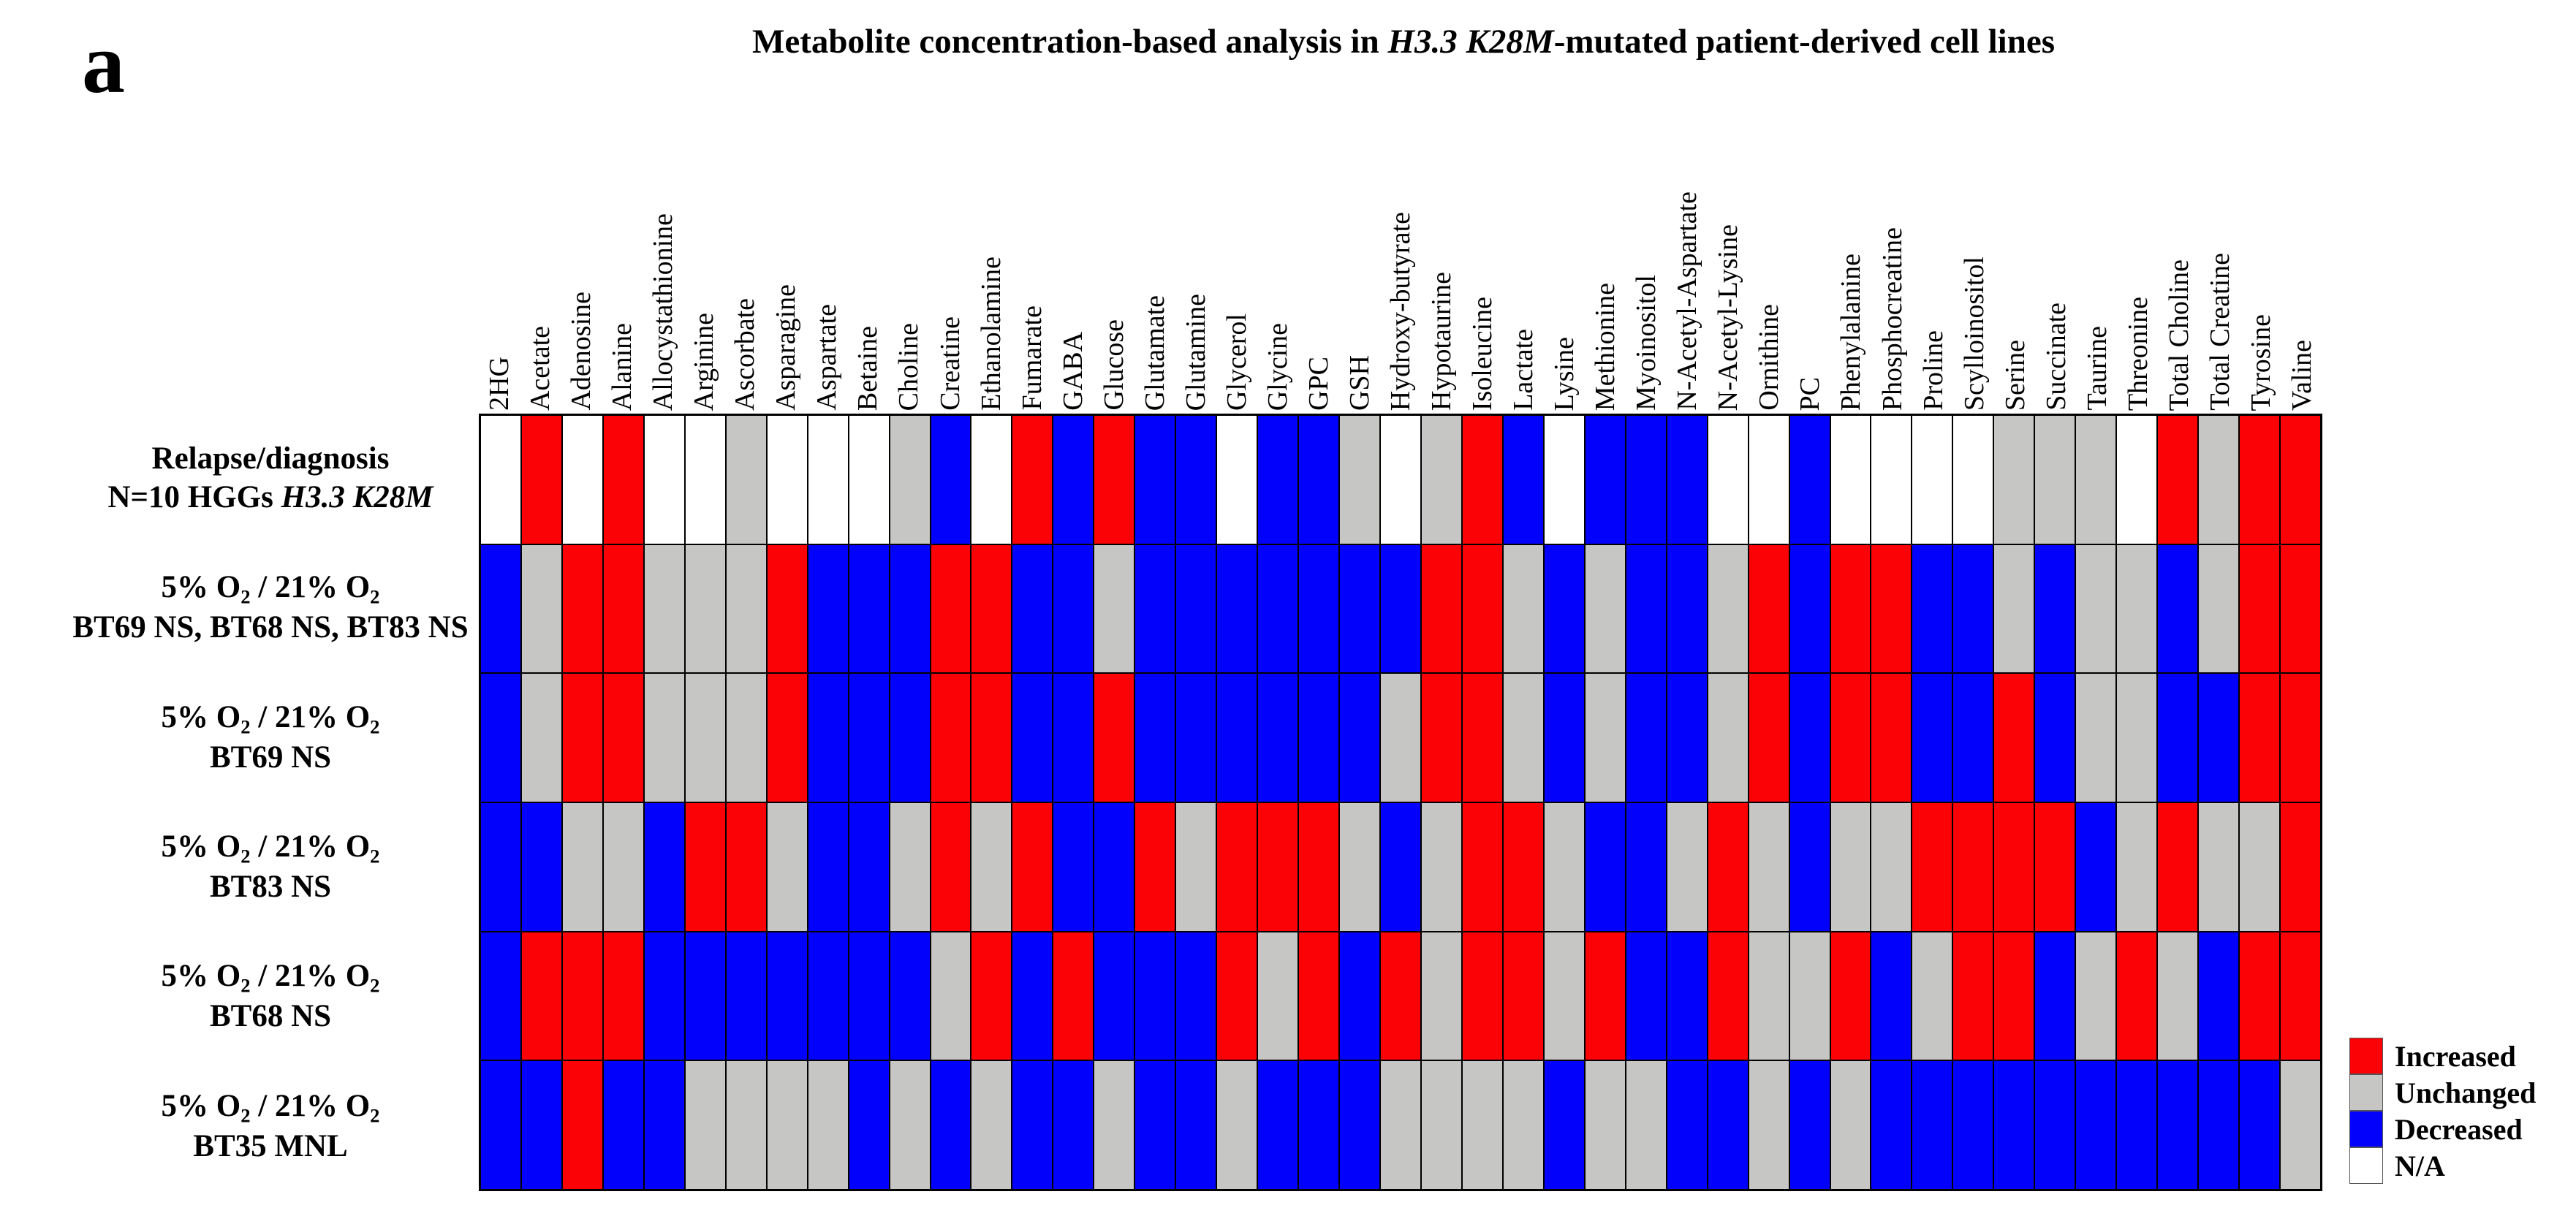  What do you see at coordinates (663, 238) in the screenshot?
I see `column-label: Allocystathionine` at bounding box center [663, 238].